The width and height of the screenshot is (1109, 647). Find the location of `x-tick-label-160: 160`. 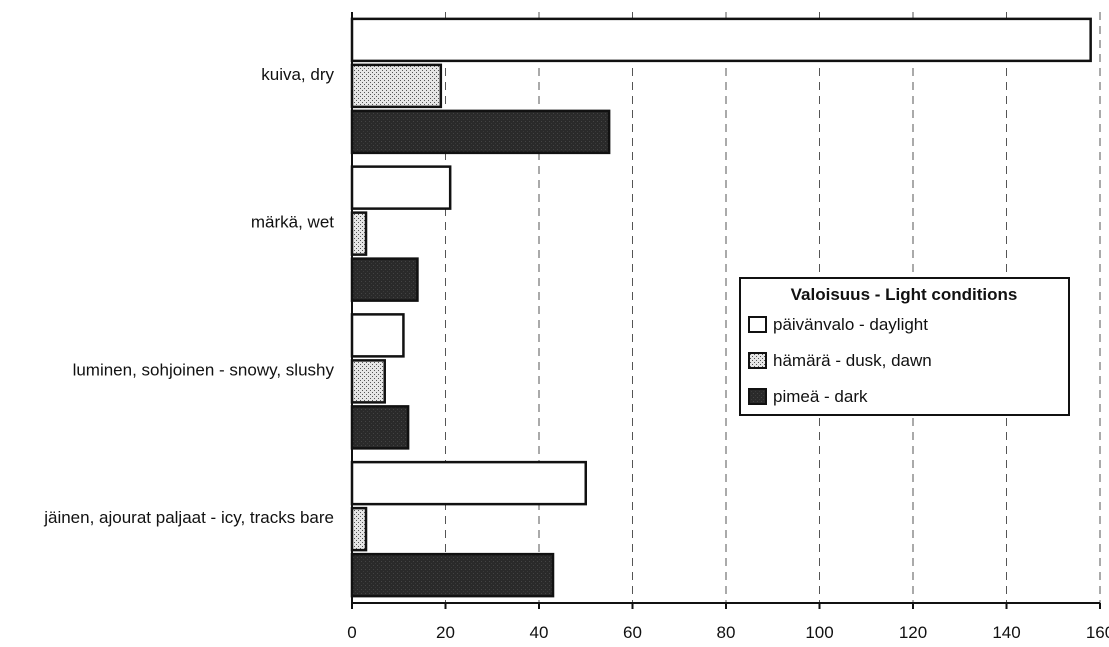

x-tick-label-160: 160 is located at coordinates (1097, 632).